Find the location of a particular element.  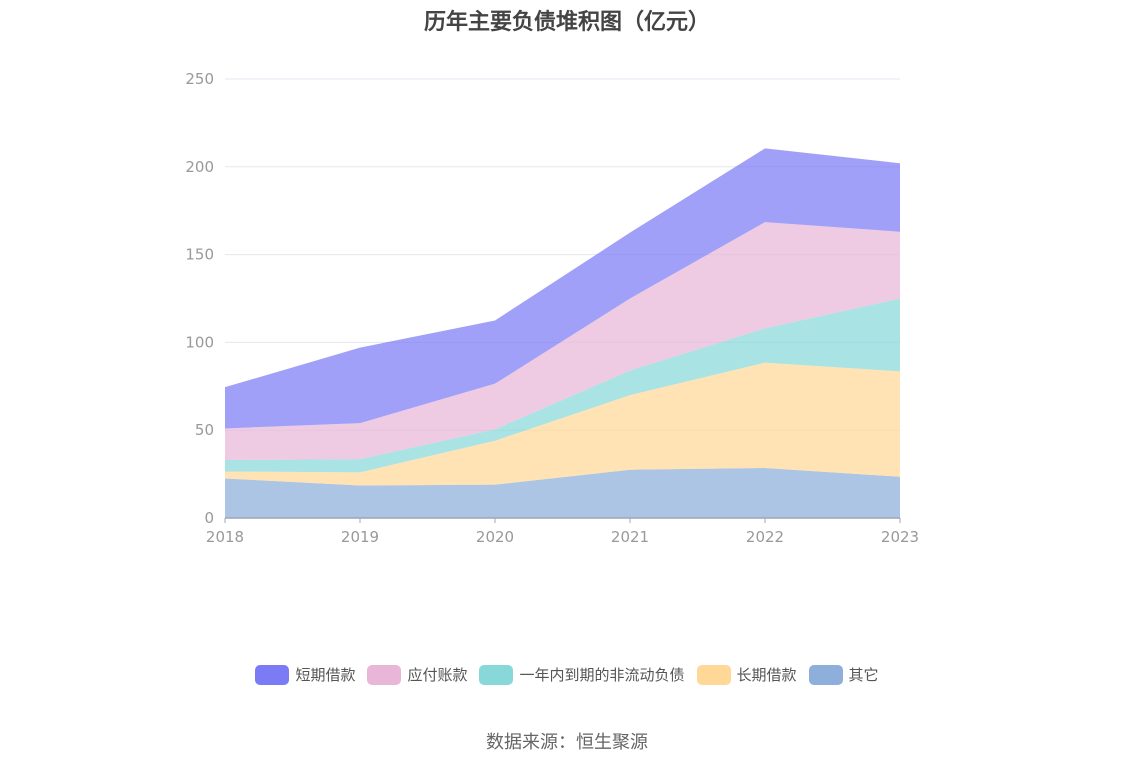

legend-item: 应付账款 is located at coordinates (417, 674).